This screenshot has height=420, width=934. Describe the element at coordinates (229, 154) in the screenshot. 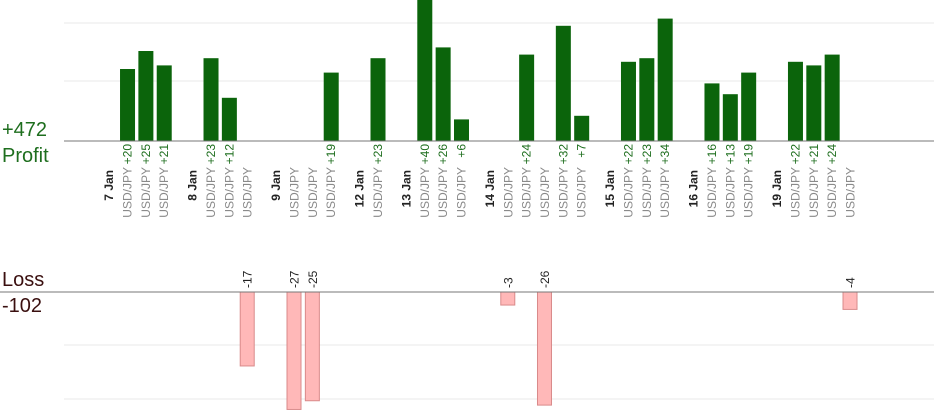

I see `profit-value-label: +12` at that location.